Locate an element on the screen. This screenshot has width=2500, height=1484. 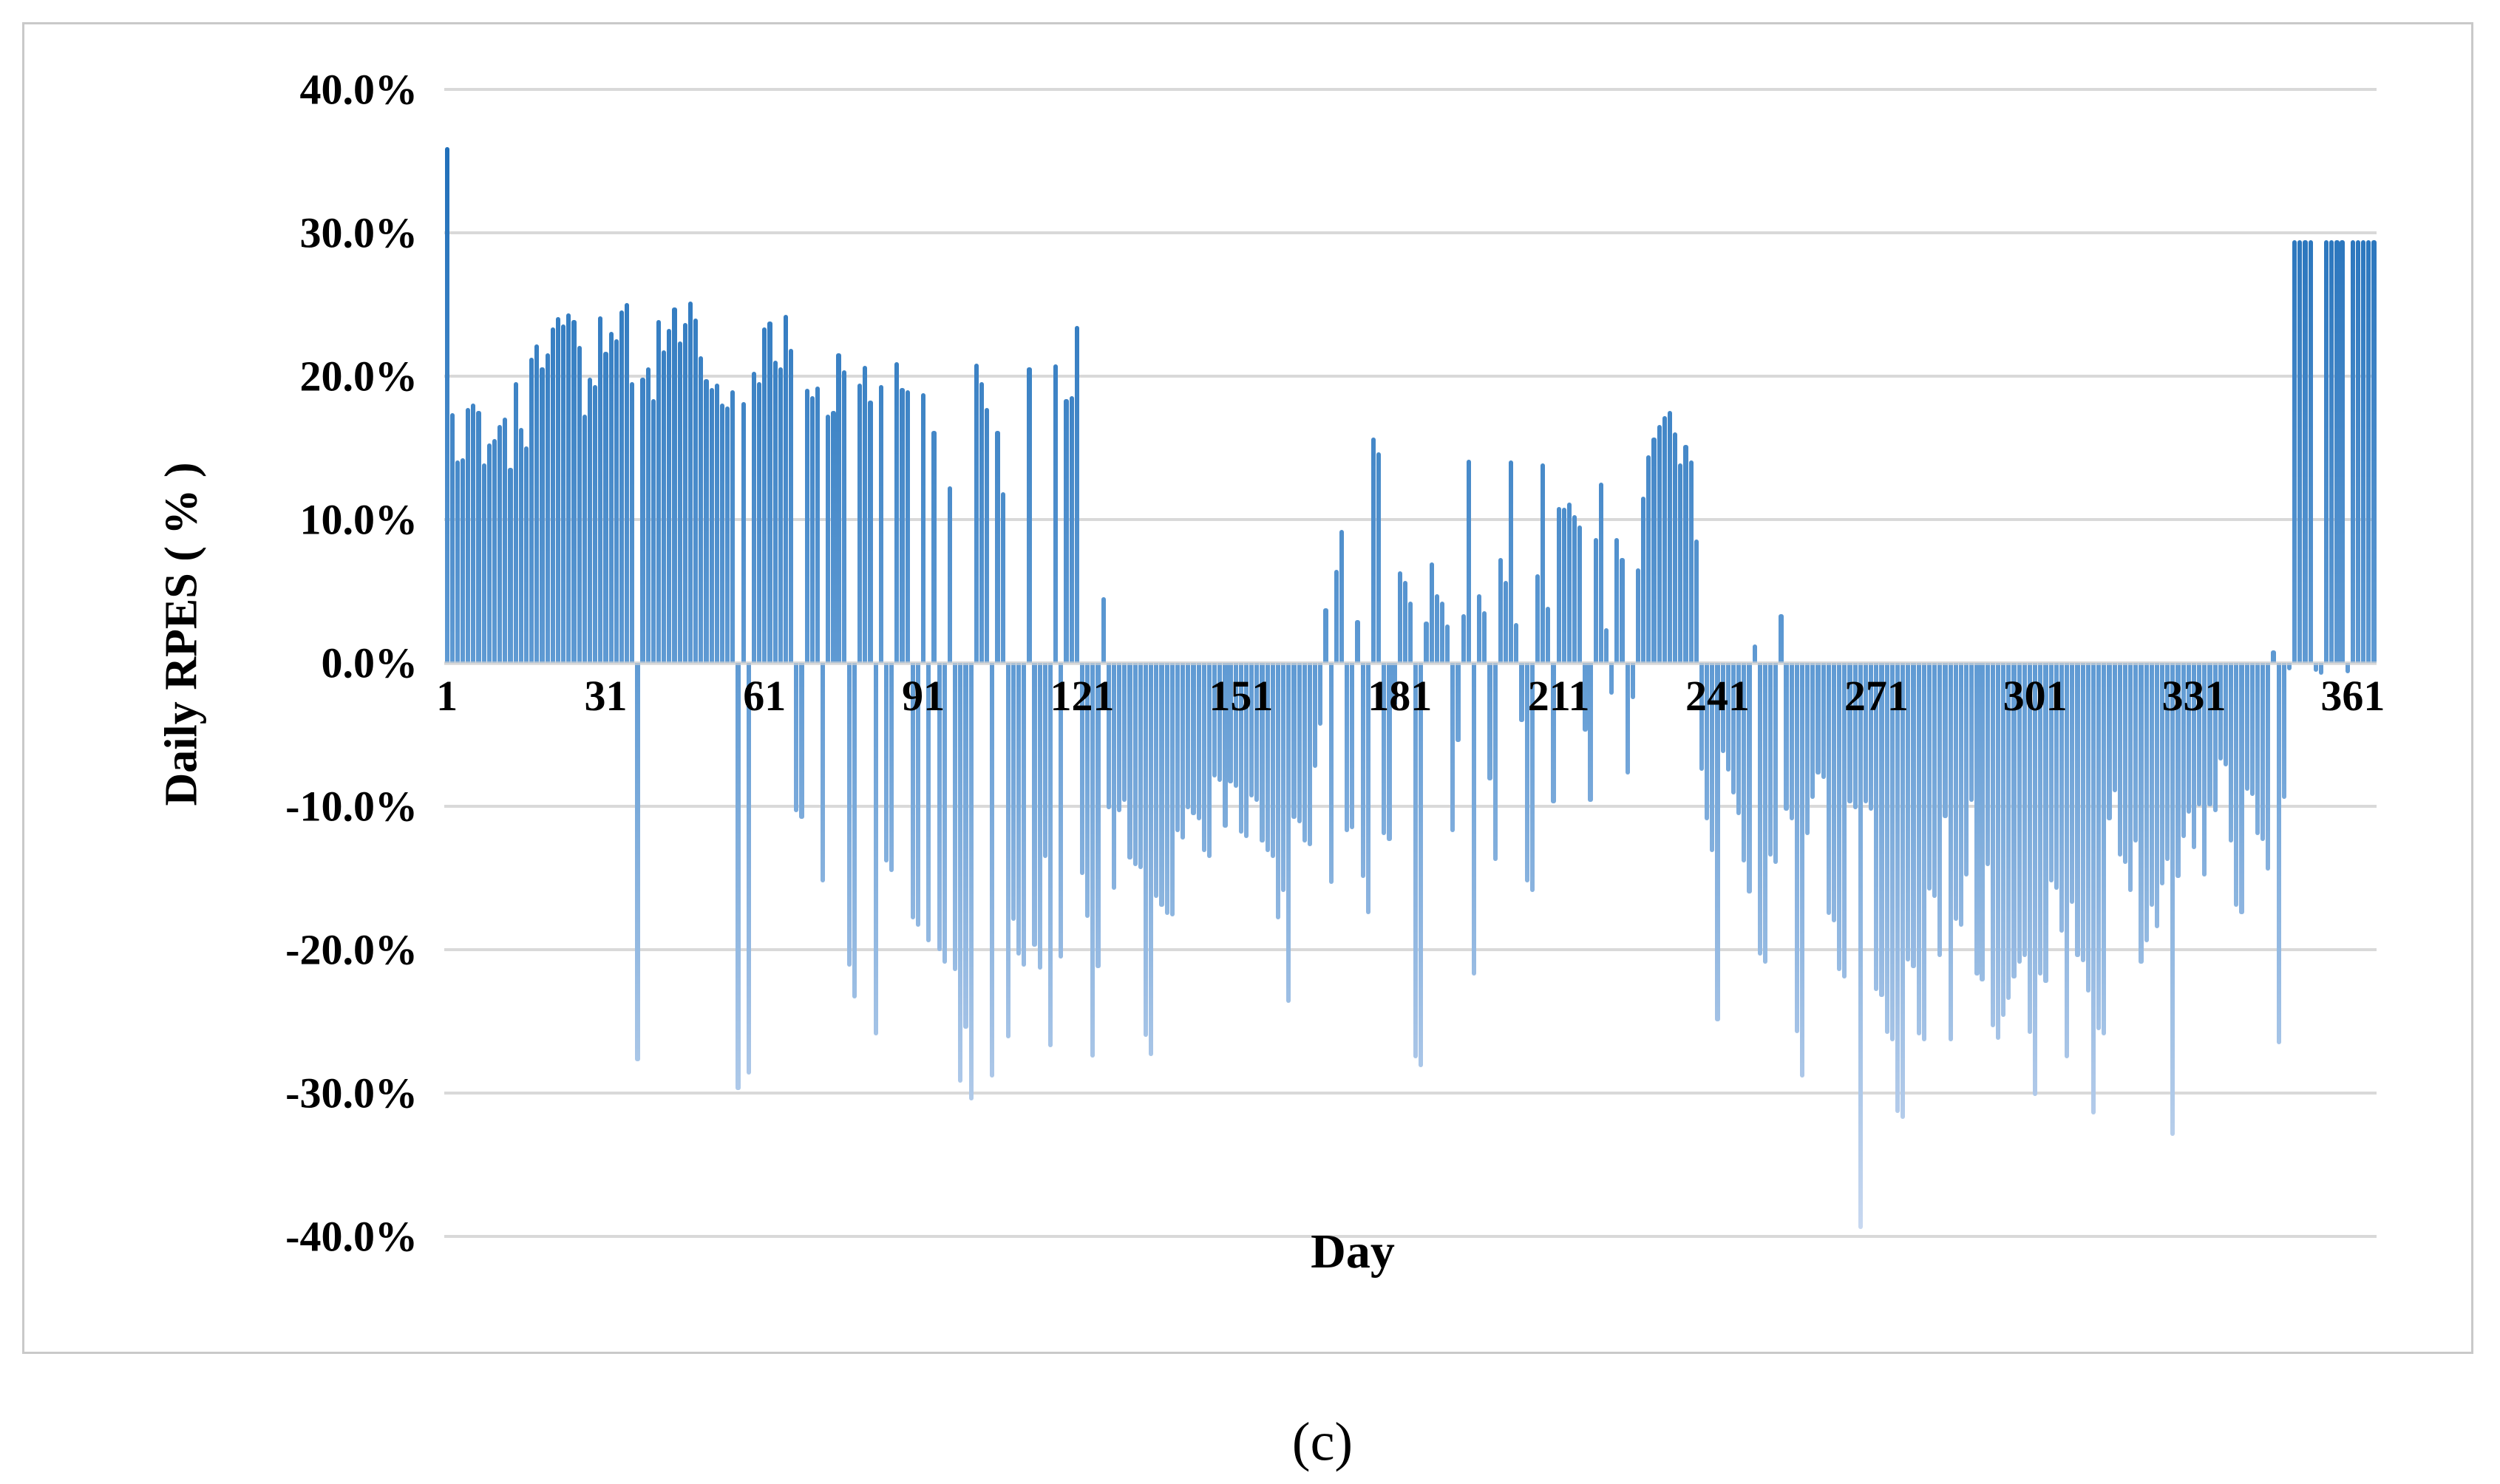
y-tick-label: 10.0% is located at coordinates (358, 519).